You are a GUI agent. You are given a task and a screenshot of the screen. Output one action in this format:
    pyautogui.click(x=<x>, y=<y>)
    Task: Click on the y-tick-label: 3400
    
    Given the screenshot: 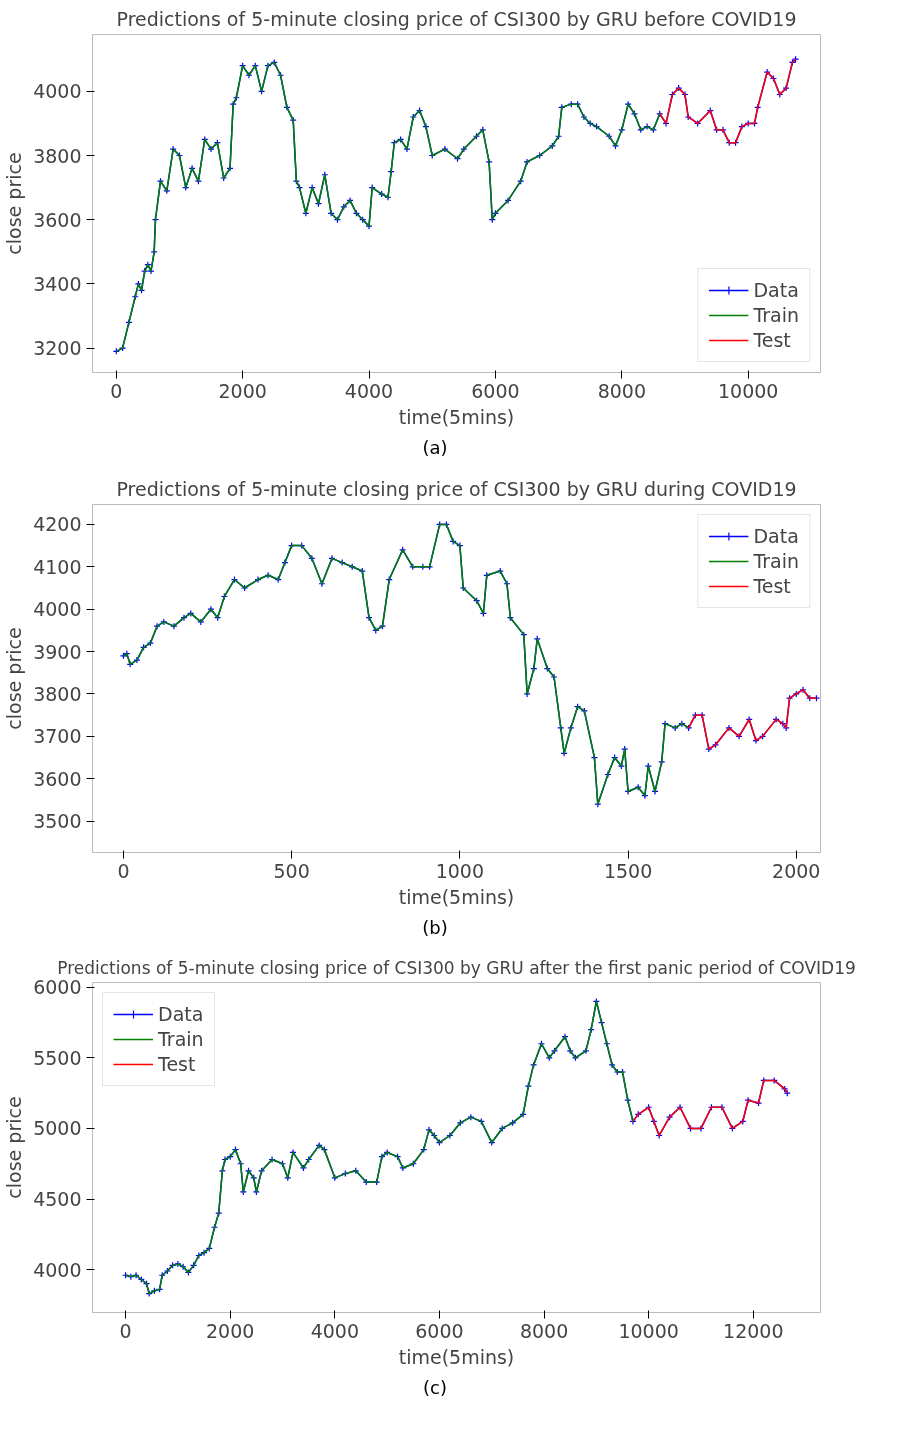 What is the action you would take?
    pyautogui.click(x=57, y=283)
    